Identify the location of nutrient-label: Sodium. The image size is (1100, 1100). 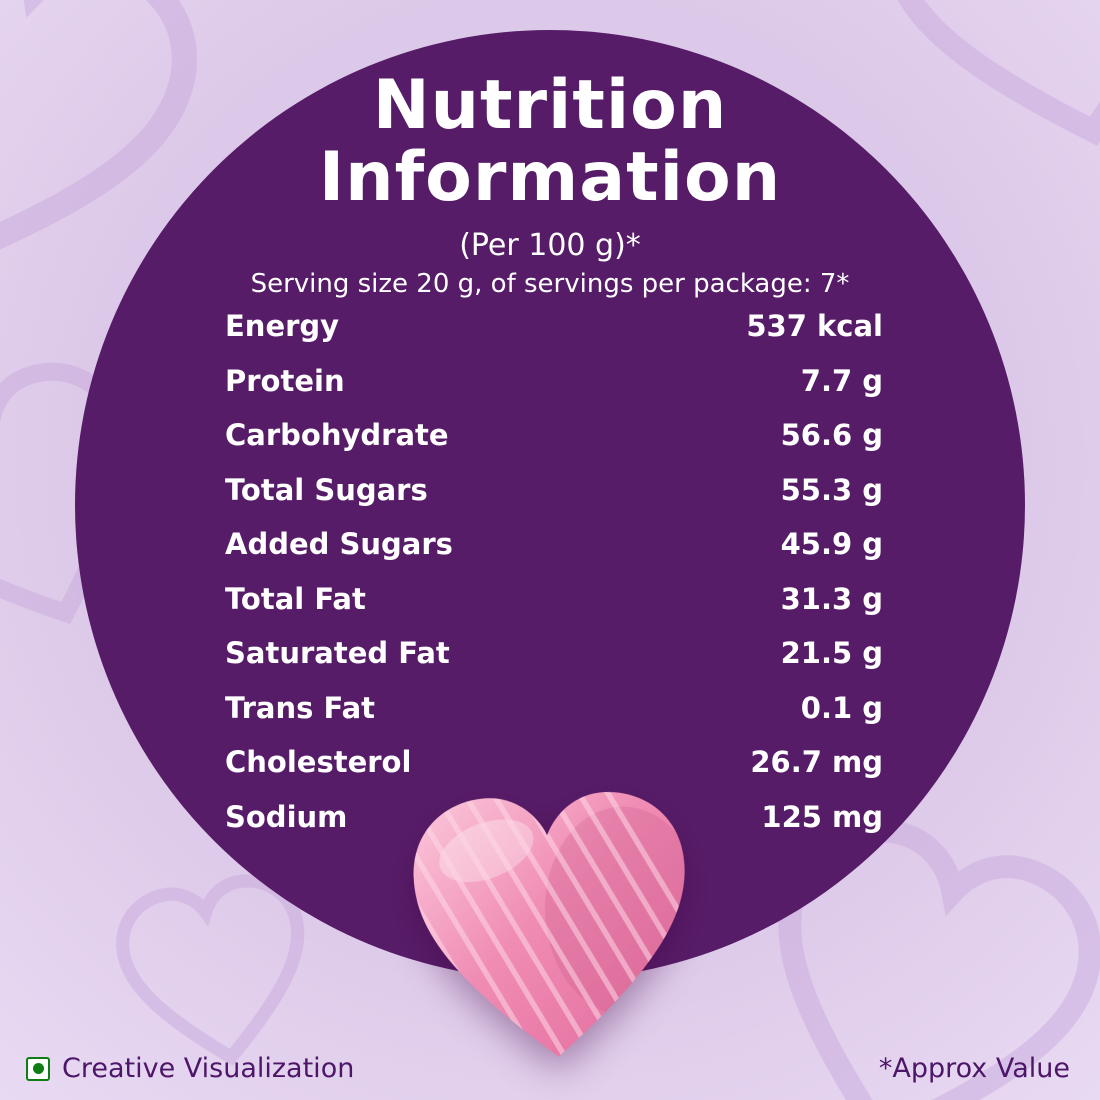
(286, 816).